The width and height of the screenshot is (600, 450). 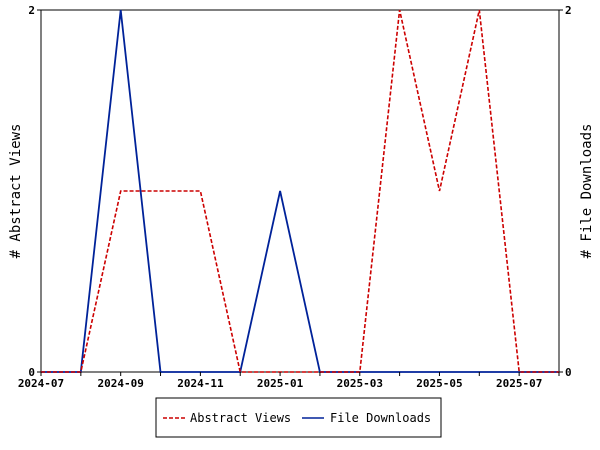 What do you see at coordinates (565, 191) in the screenshot?
I see `y-right-axis: 02` at bounding box center [565, 191].